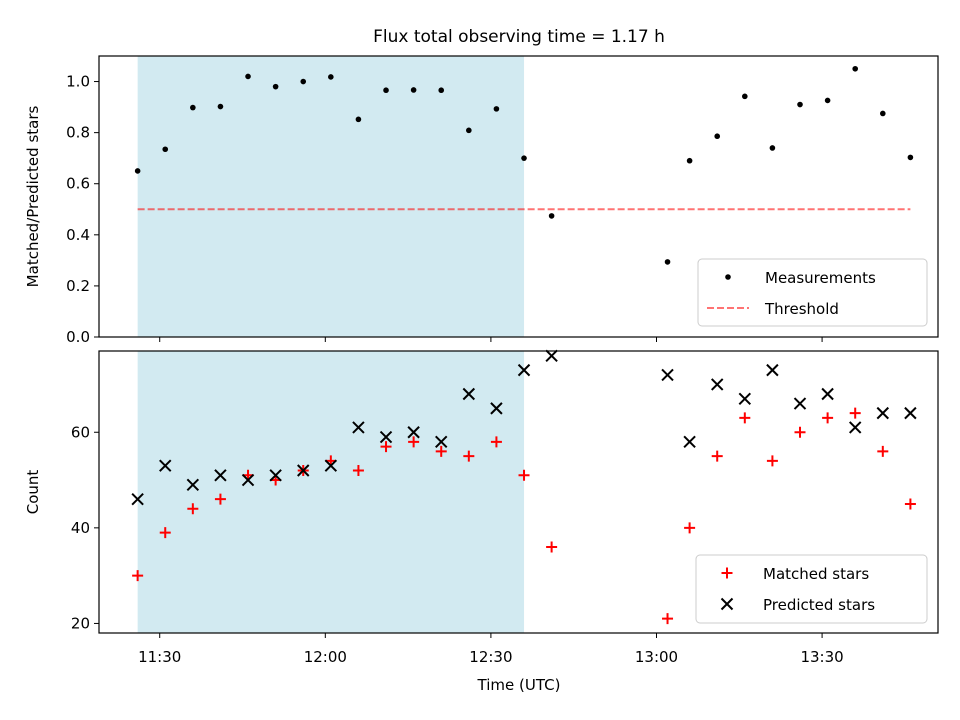 This screenshot has width=960, height=720. What do you see at coordinates (519, 685) in the screenshot?
I see `x-axis-label: Time (UTC)` at bounding box center [519, 685].